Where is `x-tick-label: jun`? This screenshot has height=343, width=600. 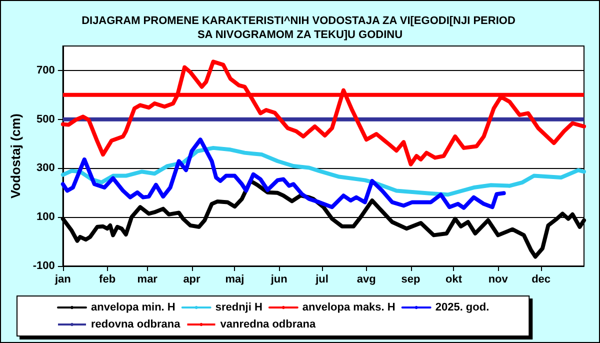
x-tick-label: jun is located at coordinates (279, 280).